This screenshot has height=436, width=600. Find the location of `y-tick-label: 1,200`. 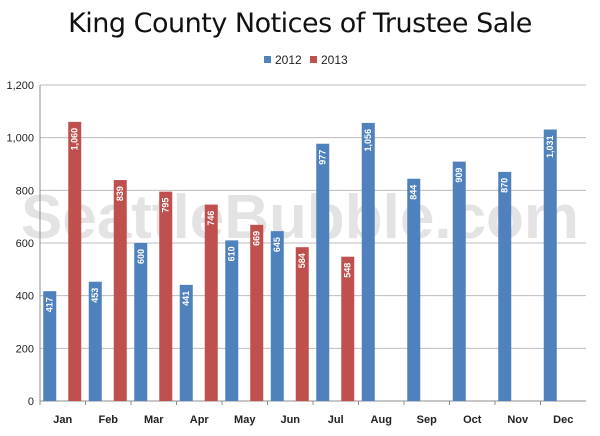

y-tick-label: 1,200 is located at coordinates (20, 86).